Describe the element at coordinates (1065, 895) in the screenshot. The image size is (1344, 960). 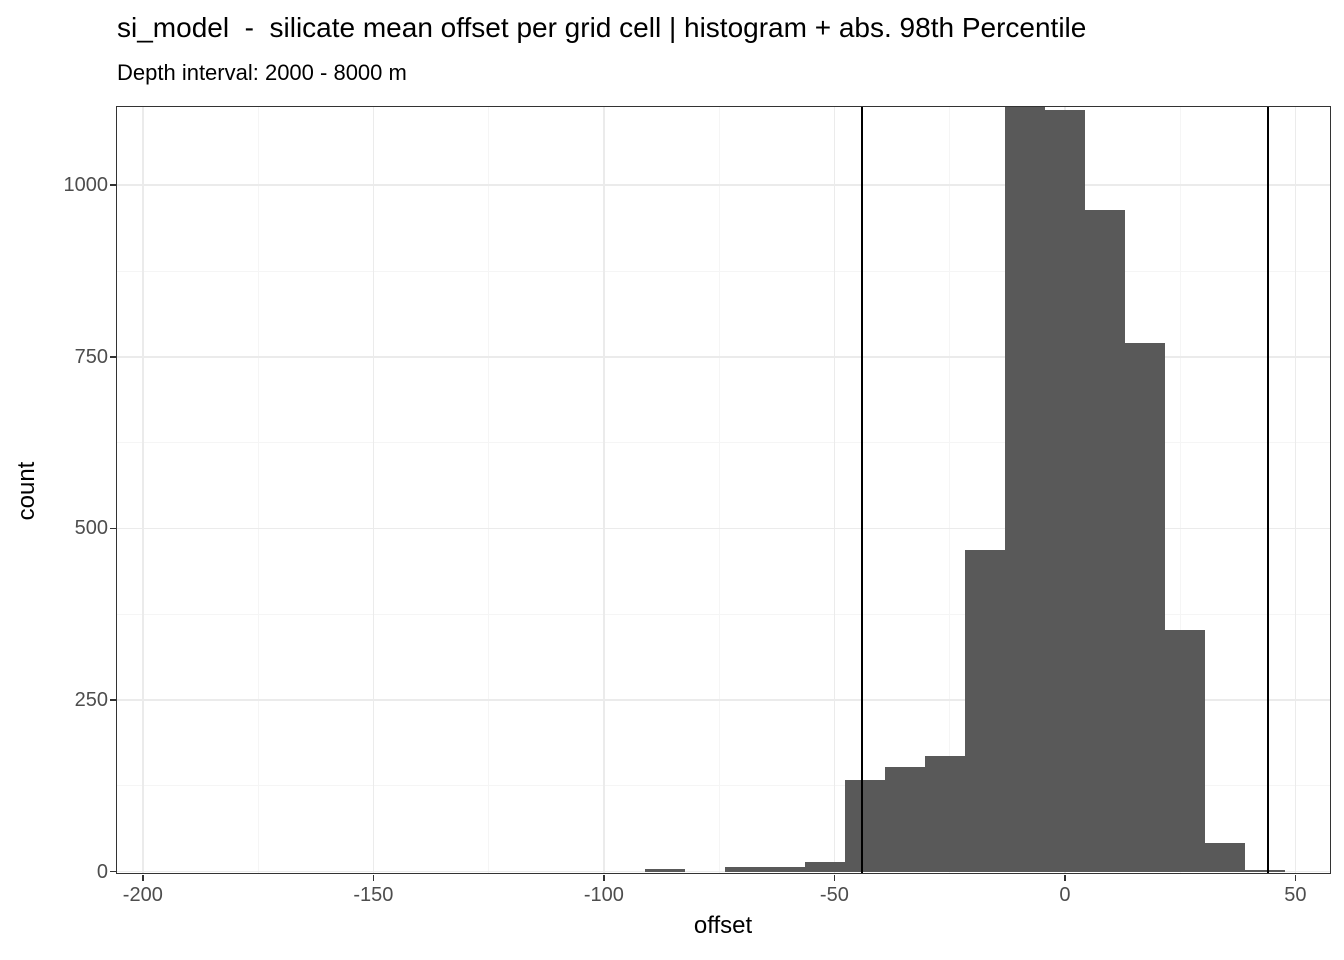
I see `x-tick-label: 0` at that location.